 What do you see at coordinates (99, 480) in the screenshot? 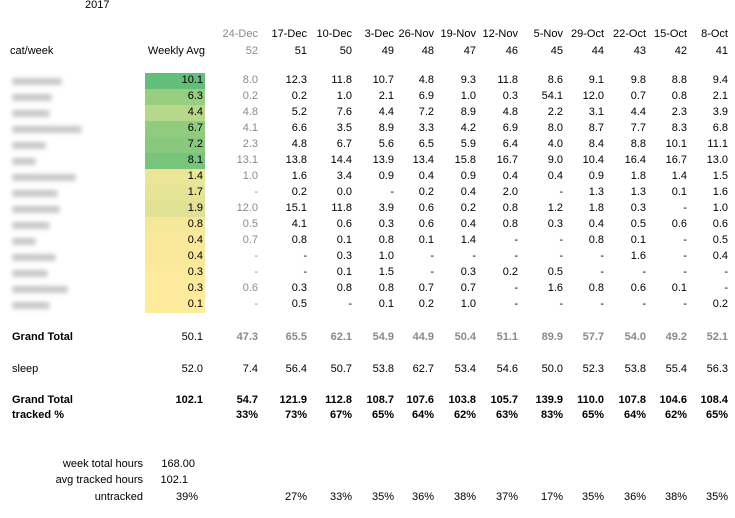
I see `avg-tracked-label: avg tracked hours` at bounding box center [99, 480].